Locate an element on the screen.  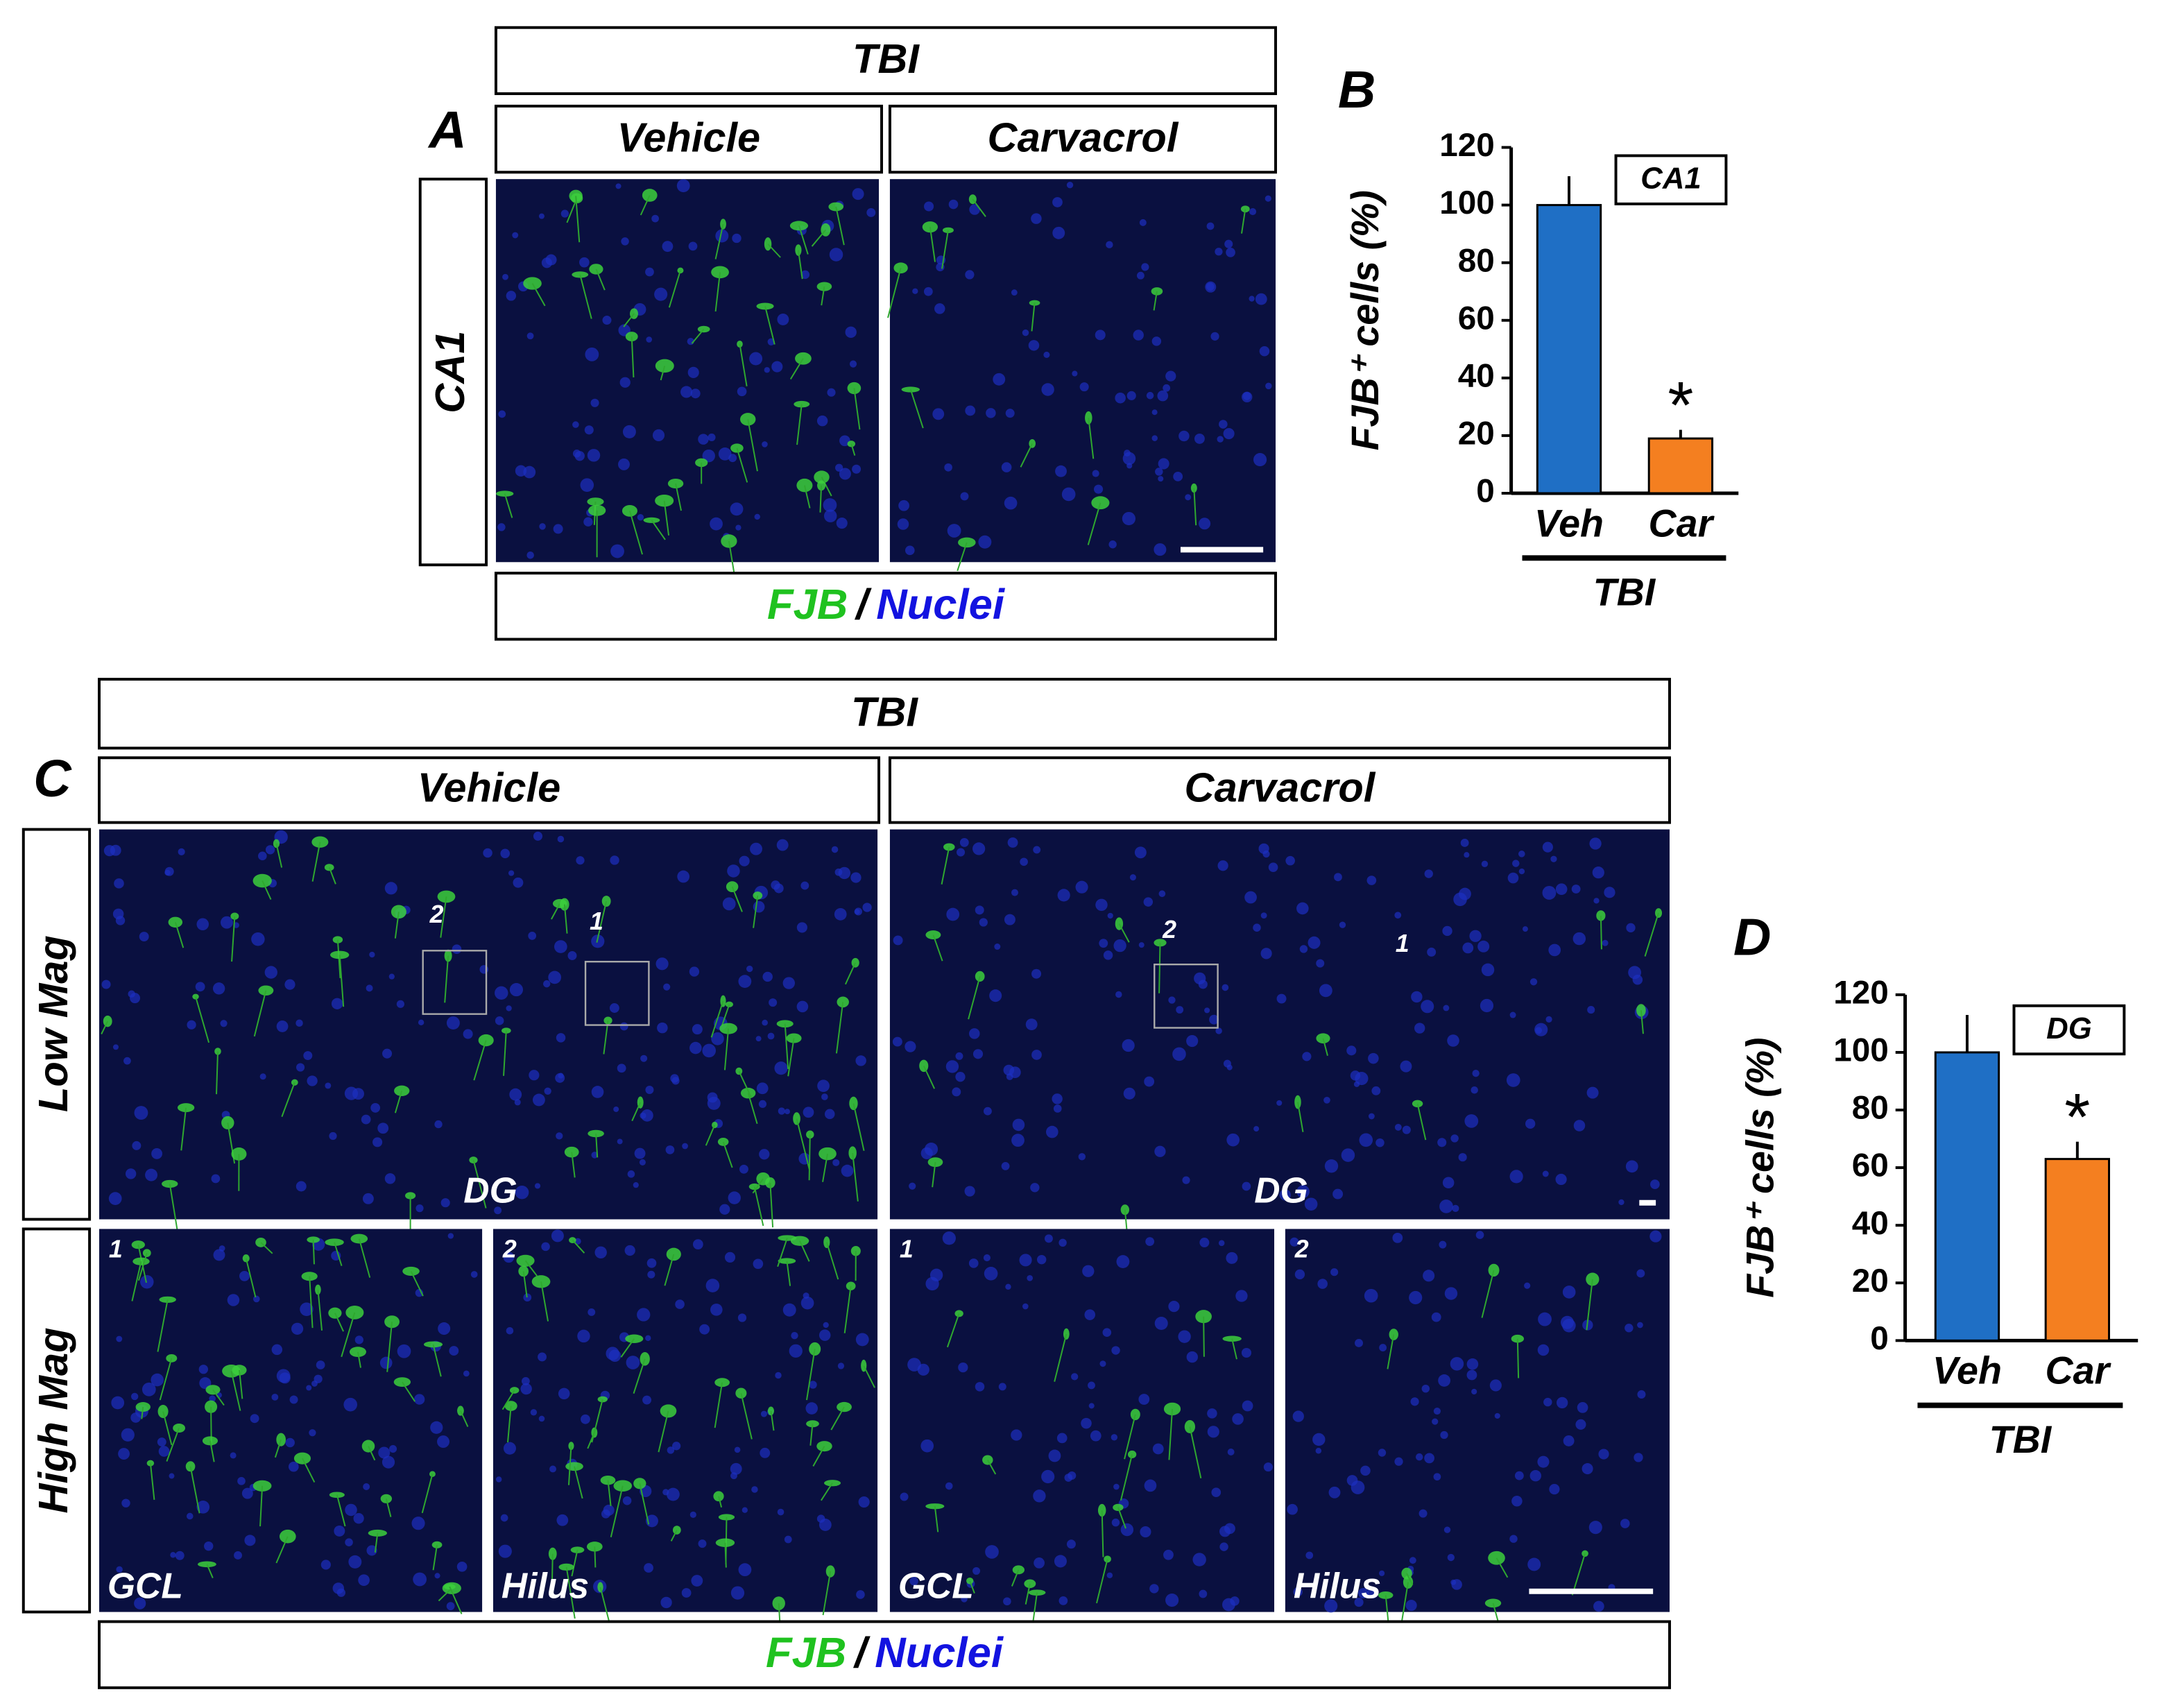
y-tick-label: 80 is located at coordinates (1870, 1108).